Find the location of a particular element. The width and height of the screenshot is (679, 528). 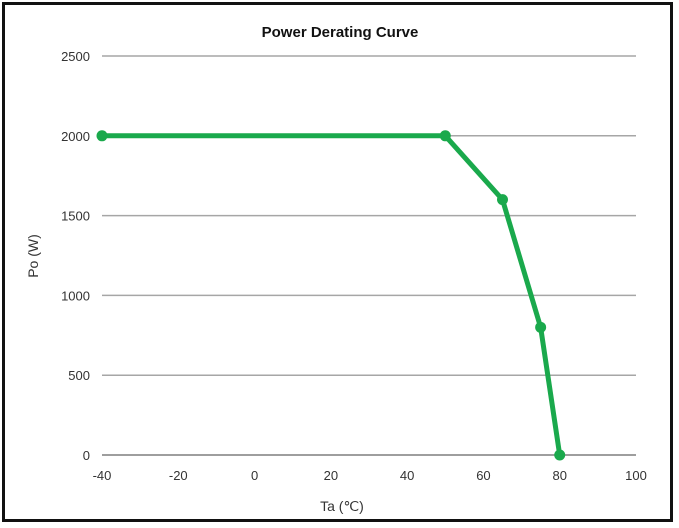

y-tick-label-2500: 2500 is located at coordinates (75, 56).